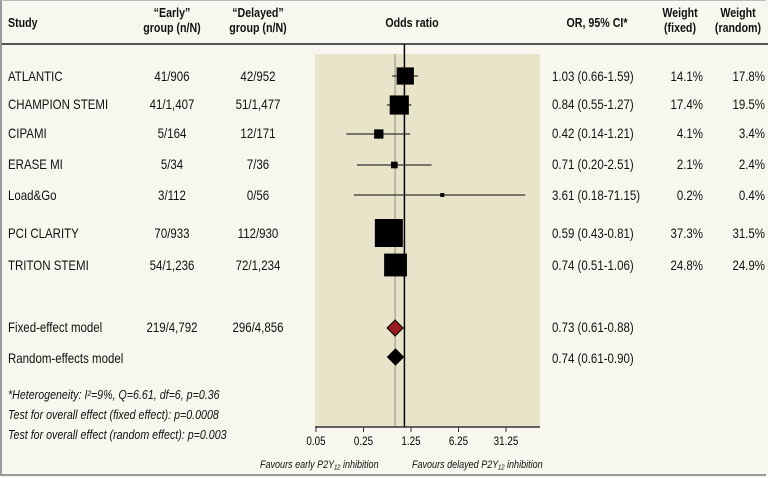 This screenshot has height=478, width=768. What do you see at coordinates (27, 133) in the screenshot?
I see `study-name: CIPAMI` at bounding box center [27, 133].